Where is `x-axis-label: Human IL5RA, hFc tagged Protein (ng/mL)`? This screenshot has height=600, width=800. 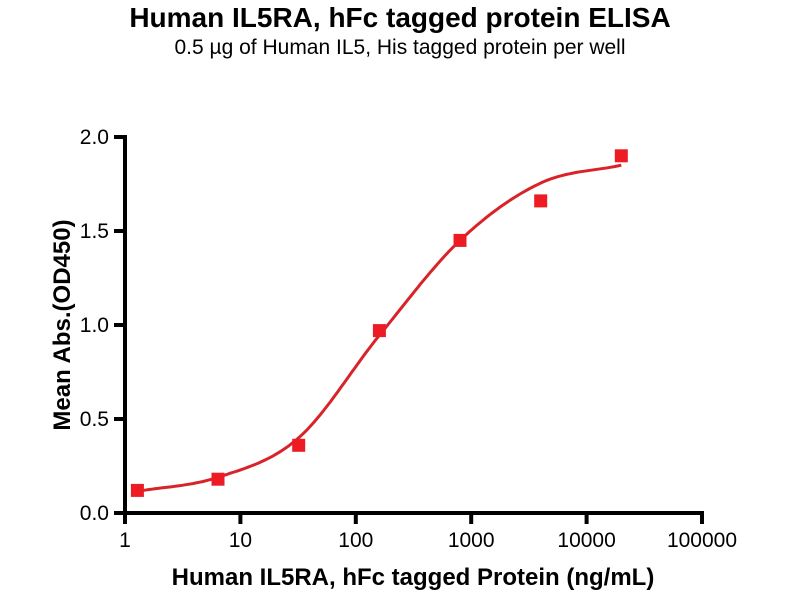
x-axis-label: Human IL5RA, hFc tagged Protein (ng/mL) is located at coordinates (413, 577).